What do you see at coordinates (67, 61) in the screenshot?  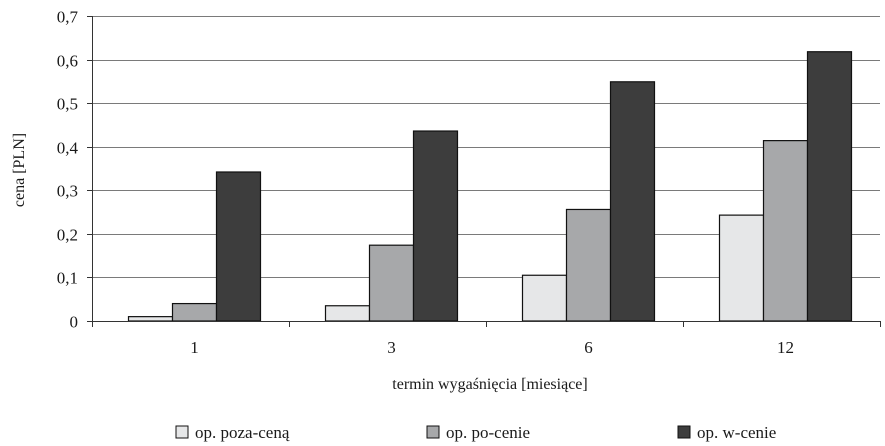 I see `y-tick-label: 0,6` at bounding box center [67, 61].